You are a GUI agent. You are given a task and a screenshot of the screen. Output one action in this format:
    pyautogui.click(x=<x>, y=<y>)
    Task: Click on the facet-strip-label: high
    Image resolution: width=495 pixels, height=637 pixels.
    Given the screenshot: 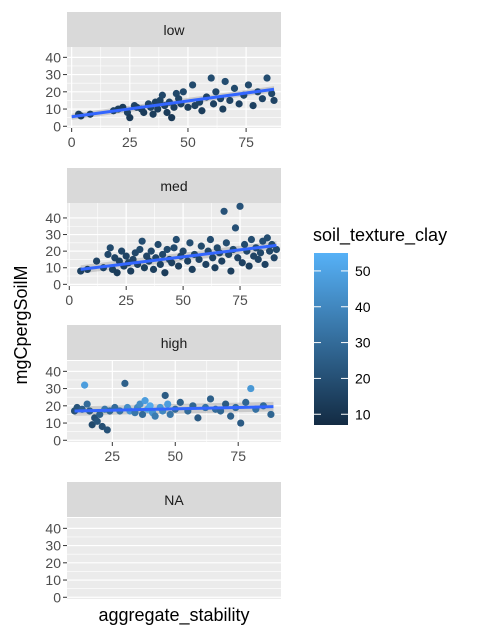 What is the action you would take?
    pyautogui.click(x=174, y=343)
    